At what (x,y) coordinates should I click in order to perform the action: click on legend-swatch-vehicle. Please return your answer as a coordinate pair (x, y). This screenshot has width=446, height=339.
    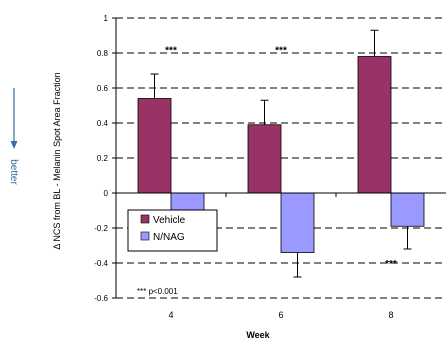
    Looking at the image, I should click on (145, 219).